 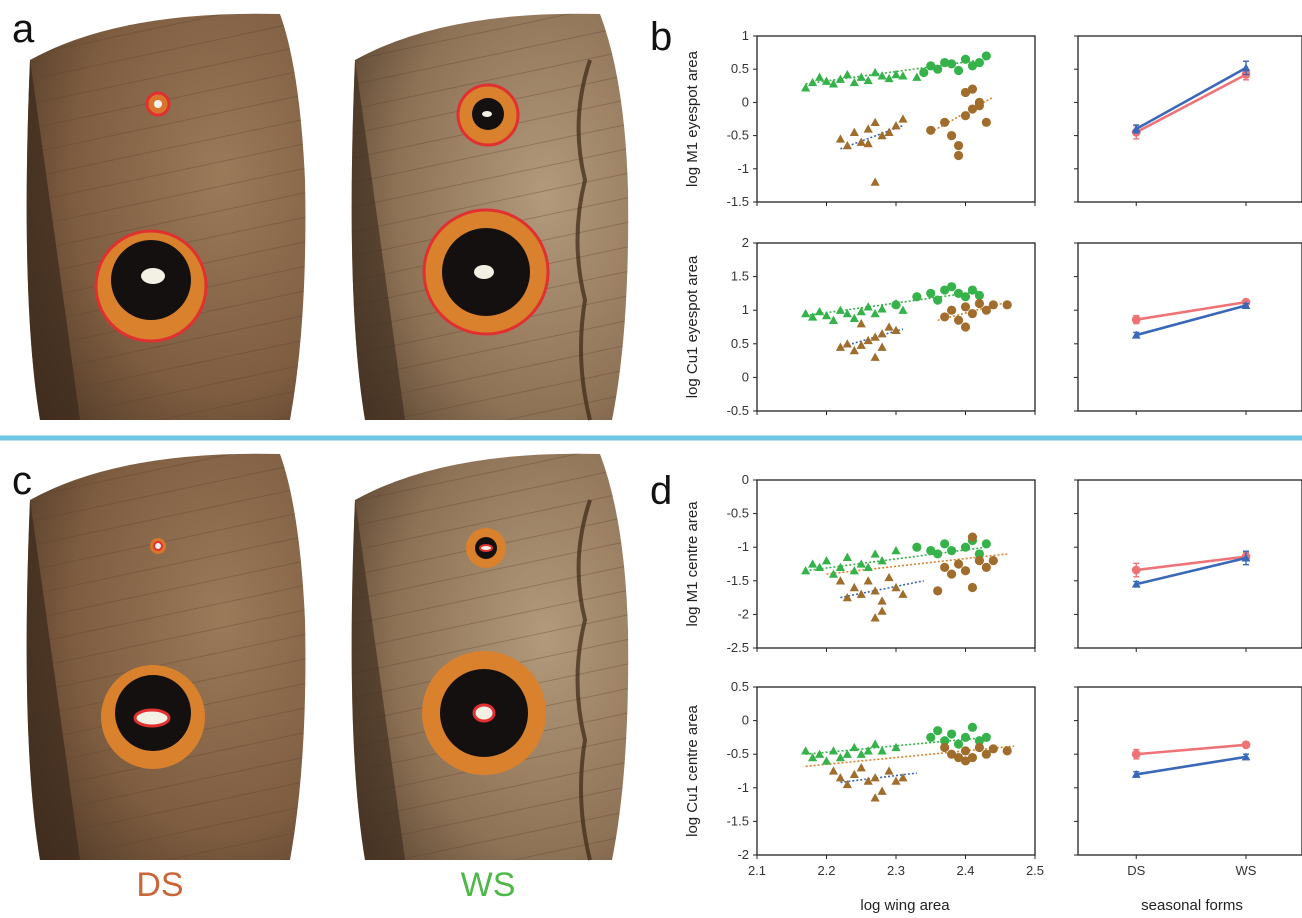 What do you see at coordinates (1136, 773) in the screenshot?
I see `mean-point-triangle` at bounding box center [1136, 773].